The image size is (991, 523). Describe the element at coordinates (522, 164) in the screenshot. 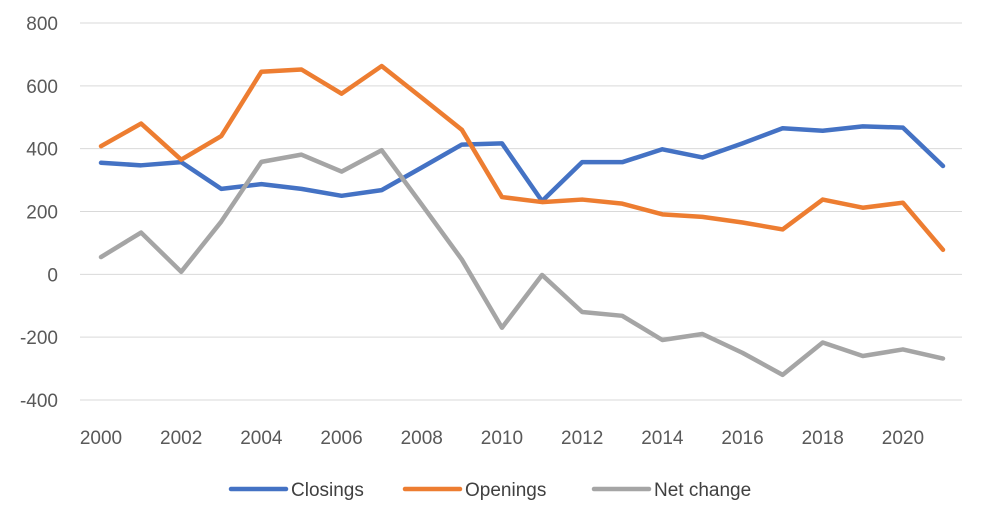

I see `series-line-closings` at that location.